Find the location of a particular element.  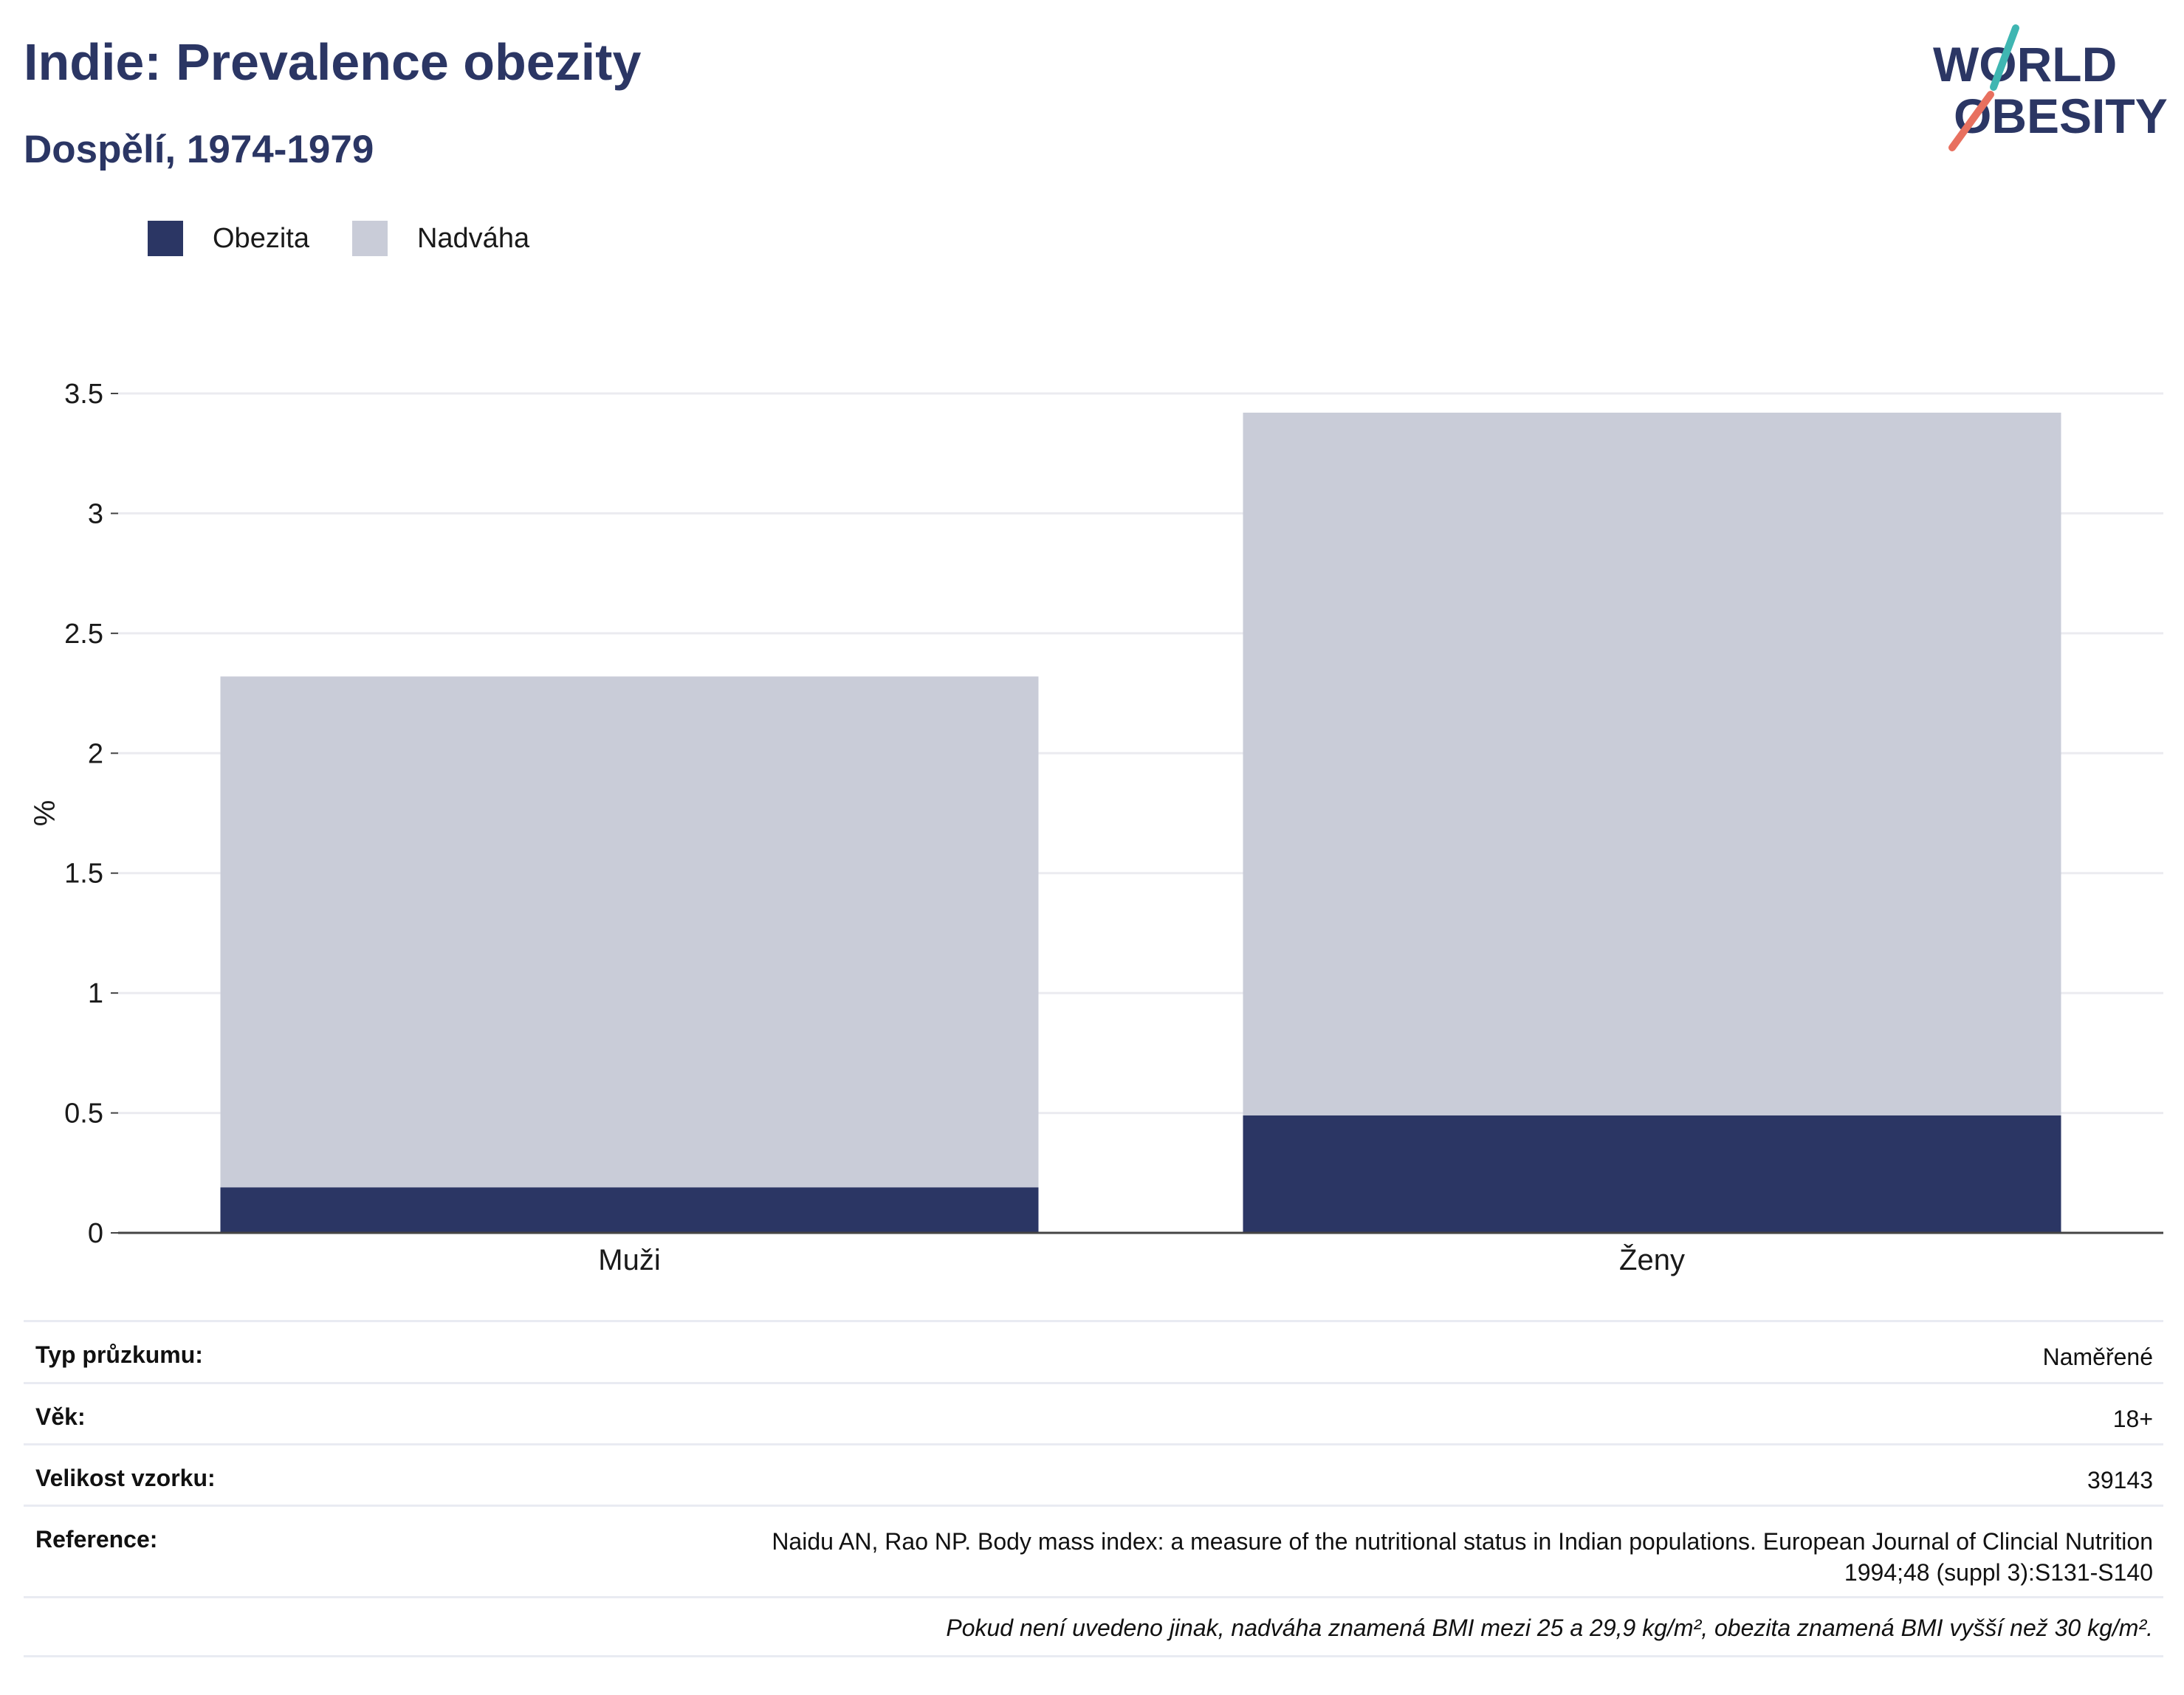

info-row-survey-type: Typ průzkumu: Naměřené is located at coordinates (1093, 1351).